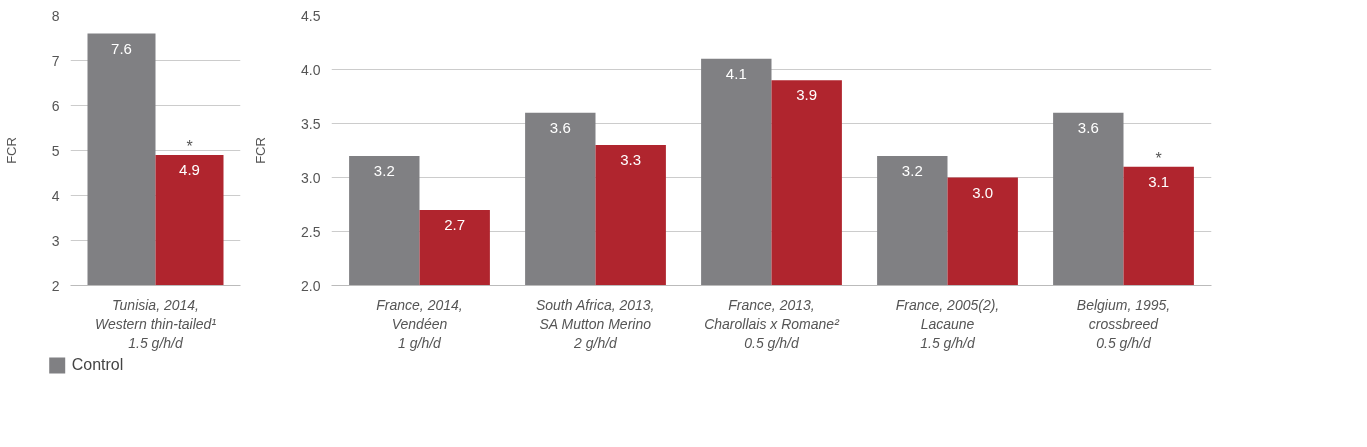  Describe the element at coordinates (311, 177) in the screenshot. I see `y-tick-label: 3.0` at that location.